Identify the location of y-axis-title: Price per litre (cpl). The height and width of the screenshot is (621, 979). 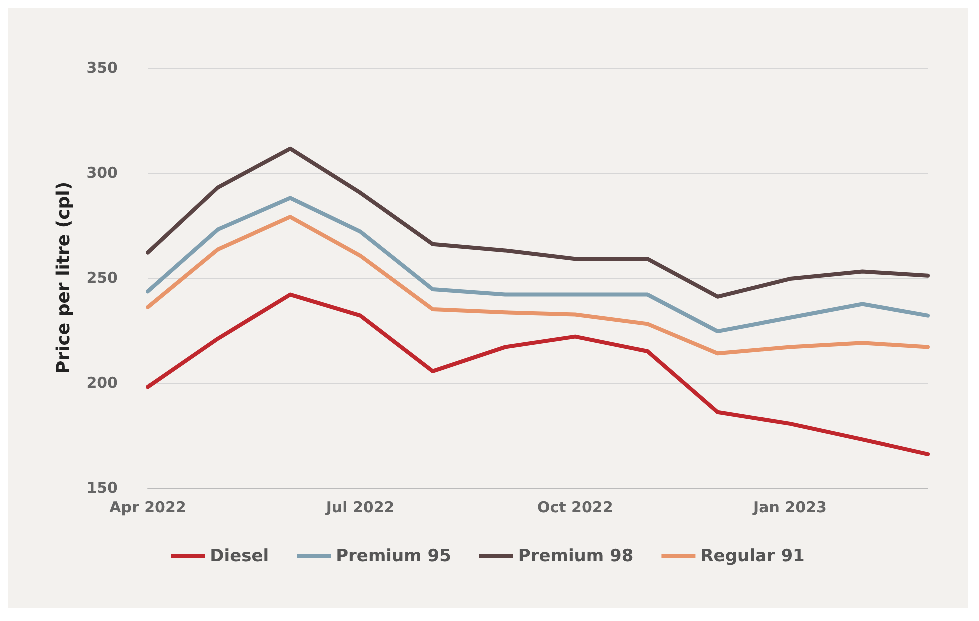
(64, 278).